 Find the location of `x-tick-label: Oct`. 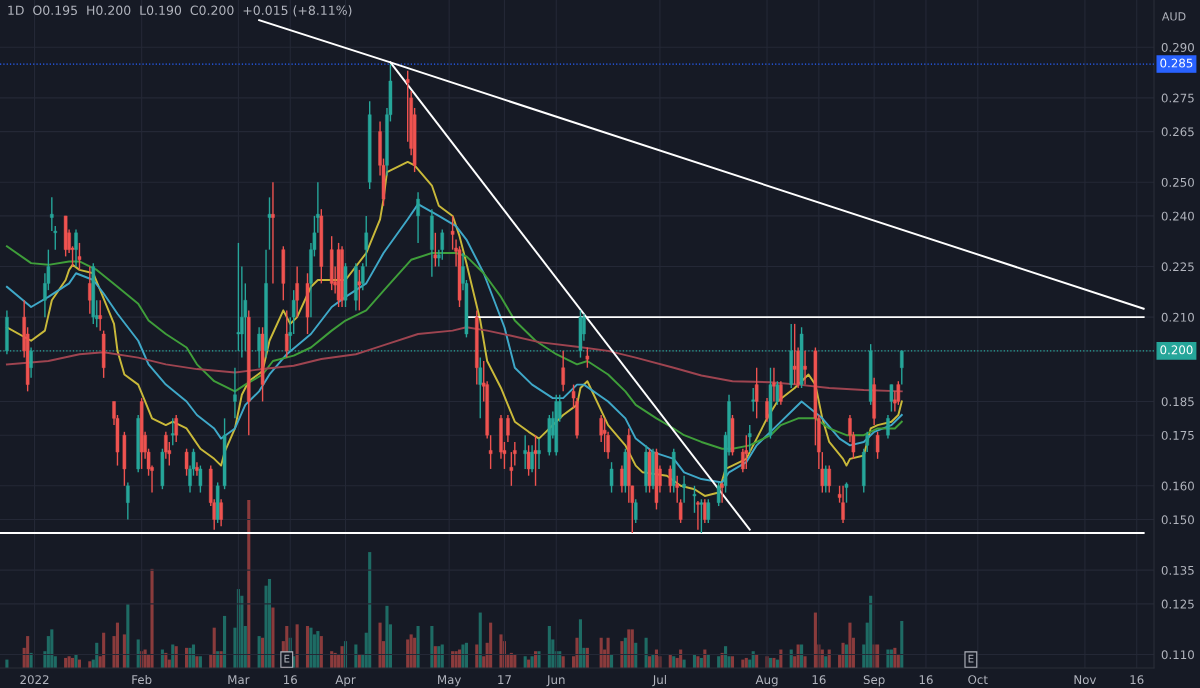

x-tick-label: Oct is located at coordinates (978, 680).